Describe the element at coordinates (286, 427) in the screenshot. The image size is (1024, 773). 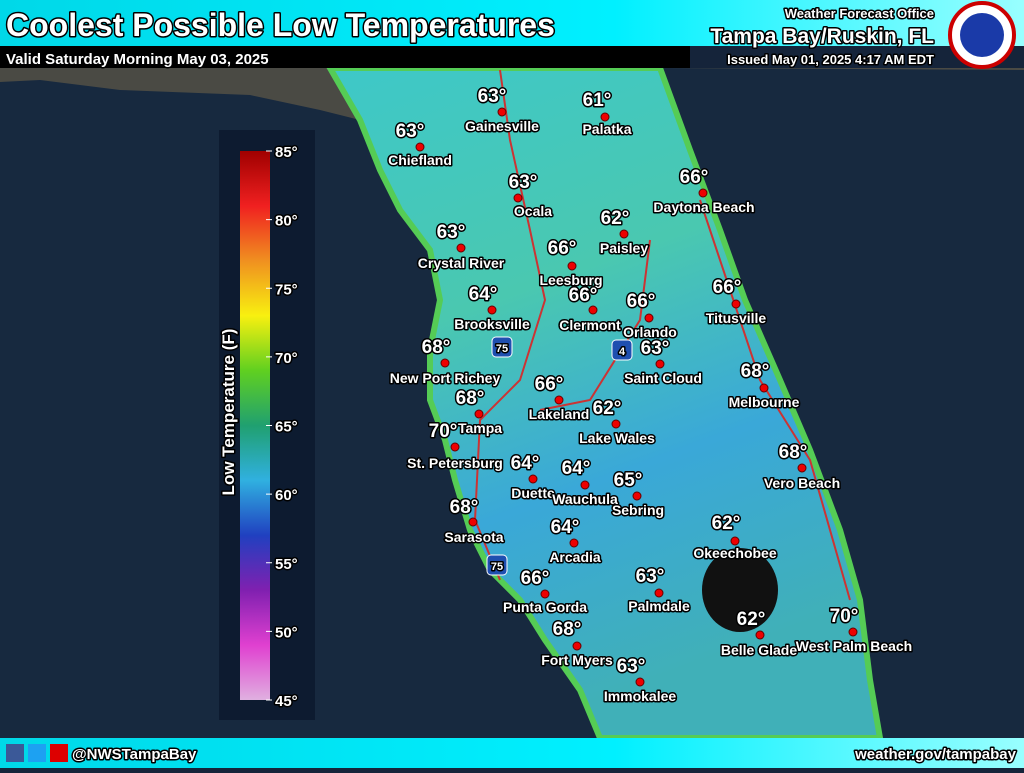
I see `legend-tick-label: 65°` at that location.